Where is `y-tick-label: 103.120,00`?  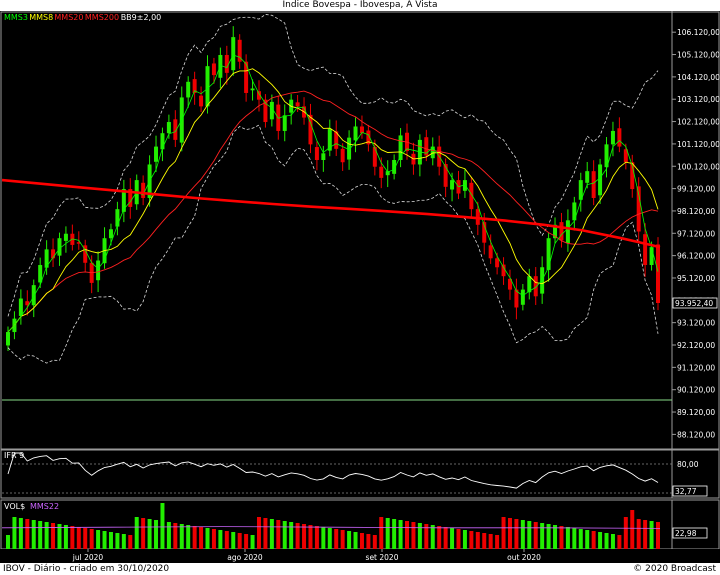
y-tick-label: 103.120,00 is located at coordinates (698, 99).